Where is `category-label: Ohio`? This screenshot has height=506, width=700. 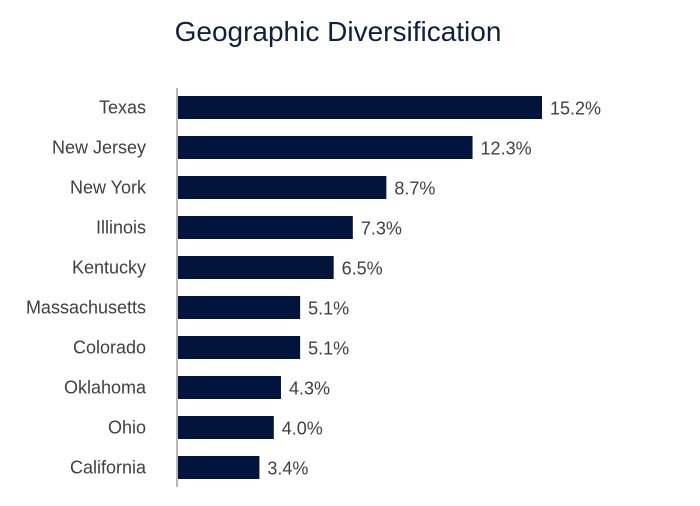 category-label: Ohio is located at coordinates (127, 428).